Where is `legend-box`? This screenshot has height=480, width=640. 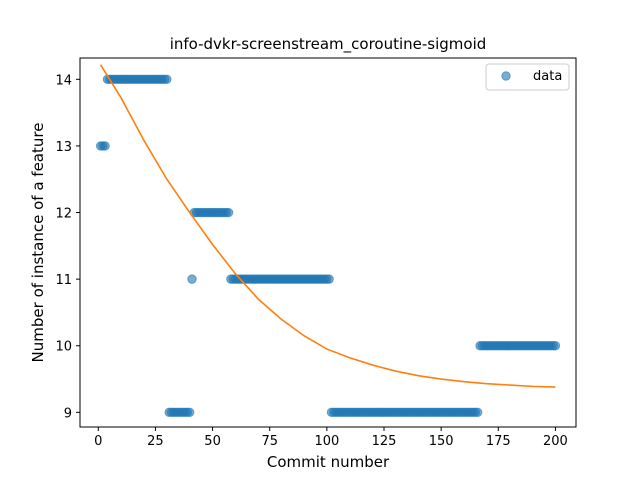 legend-box is located at coordinates (527, 77).